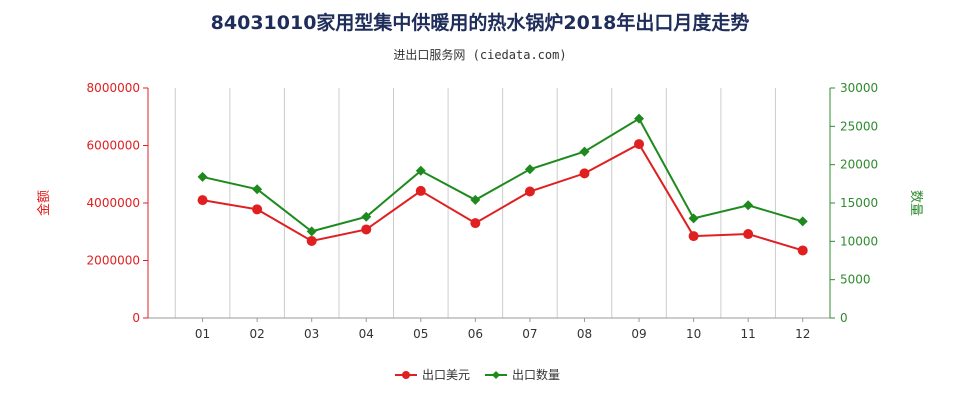  What do you see at coordinates (477, 374) in the screenshot?
I see `legend: 出口美元 出口数量` at bounding box center [477, 374].